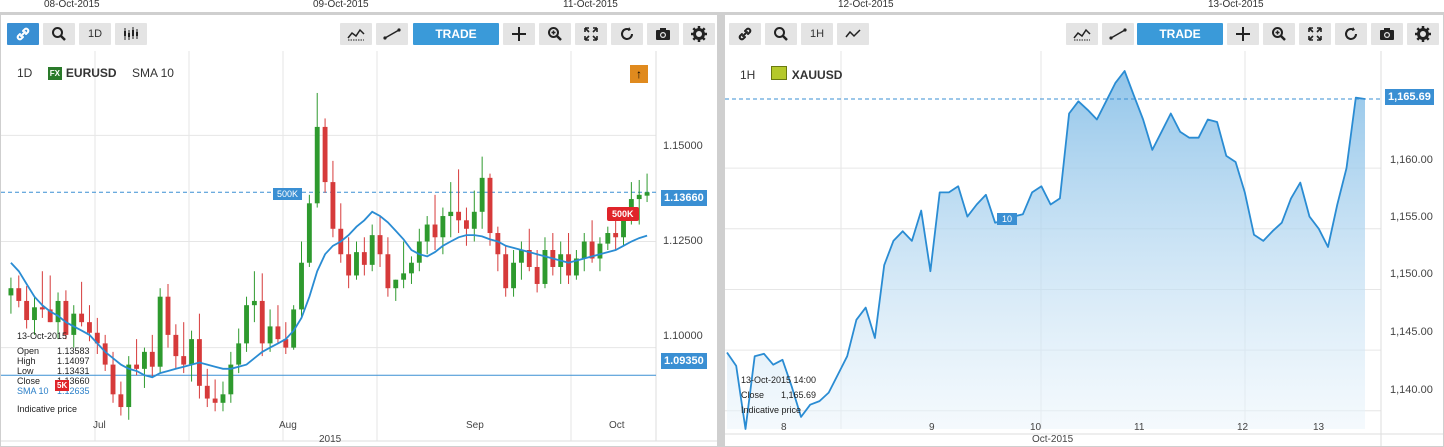 This screenshot has height=447, width=1444. I want to click on x-tick: Sep, so click(475, 425).